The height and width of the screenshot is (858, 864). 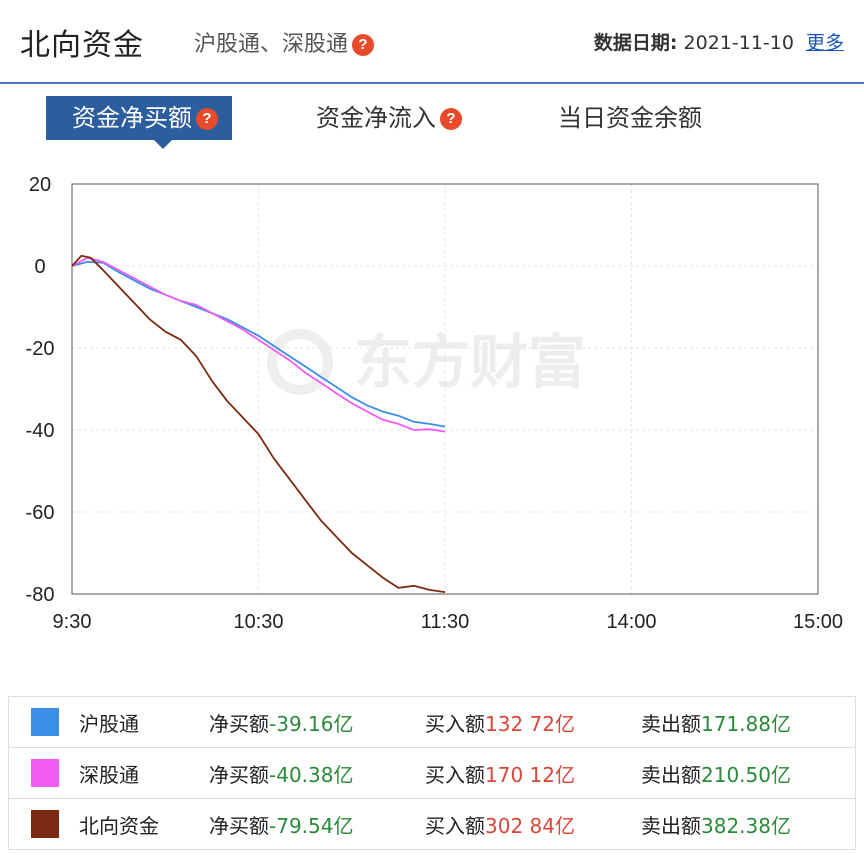 What do you see at coordinates (300, 362) in the screenshot?
I see `watermark-logo-icon` at bounding box center [300, 362].